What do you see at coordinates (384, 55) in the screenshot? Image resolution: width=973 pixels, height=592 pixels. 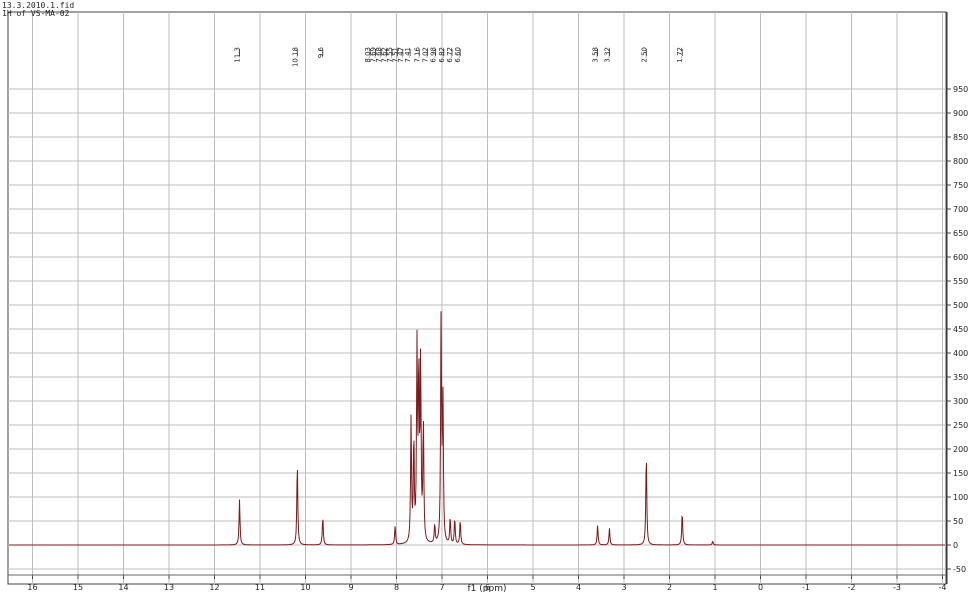 I see `peak-label: 7.62` at bounding box center [384, 55].